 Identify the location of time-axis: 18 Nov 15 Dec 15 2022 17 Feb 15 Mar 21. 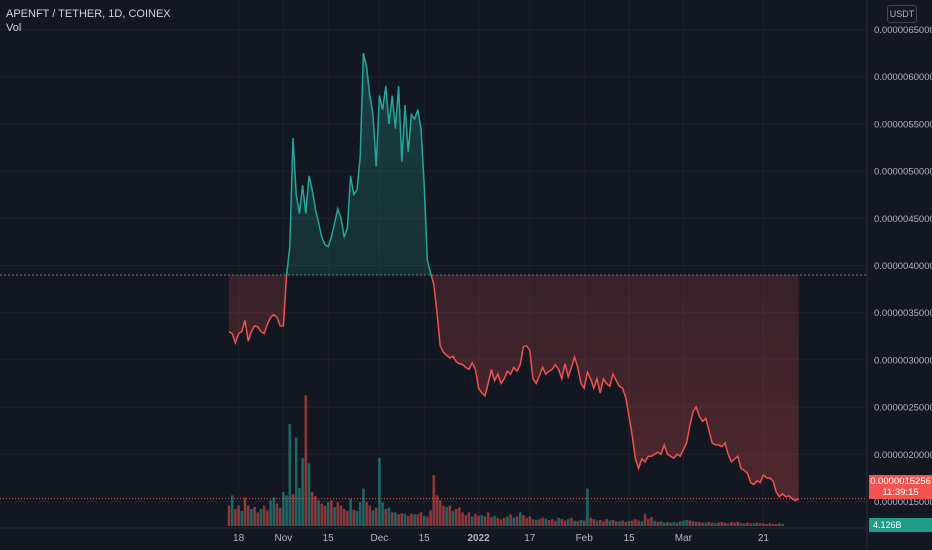
(433, 535).